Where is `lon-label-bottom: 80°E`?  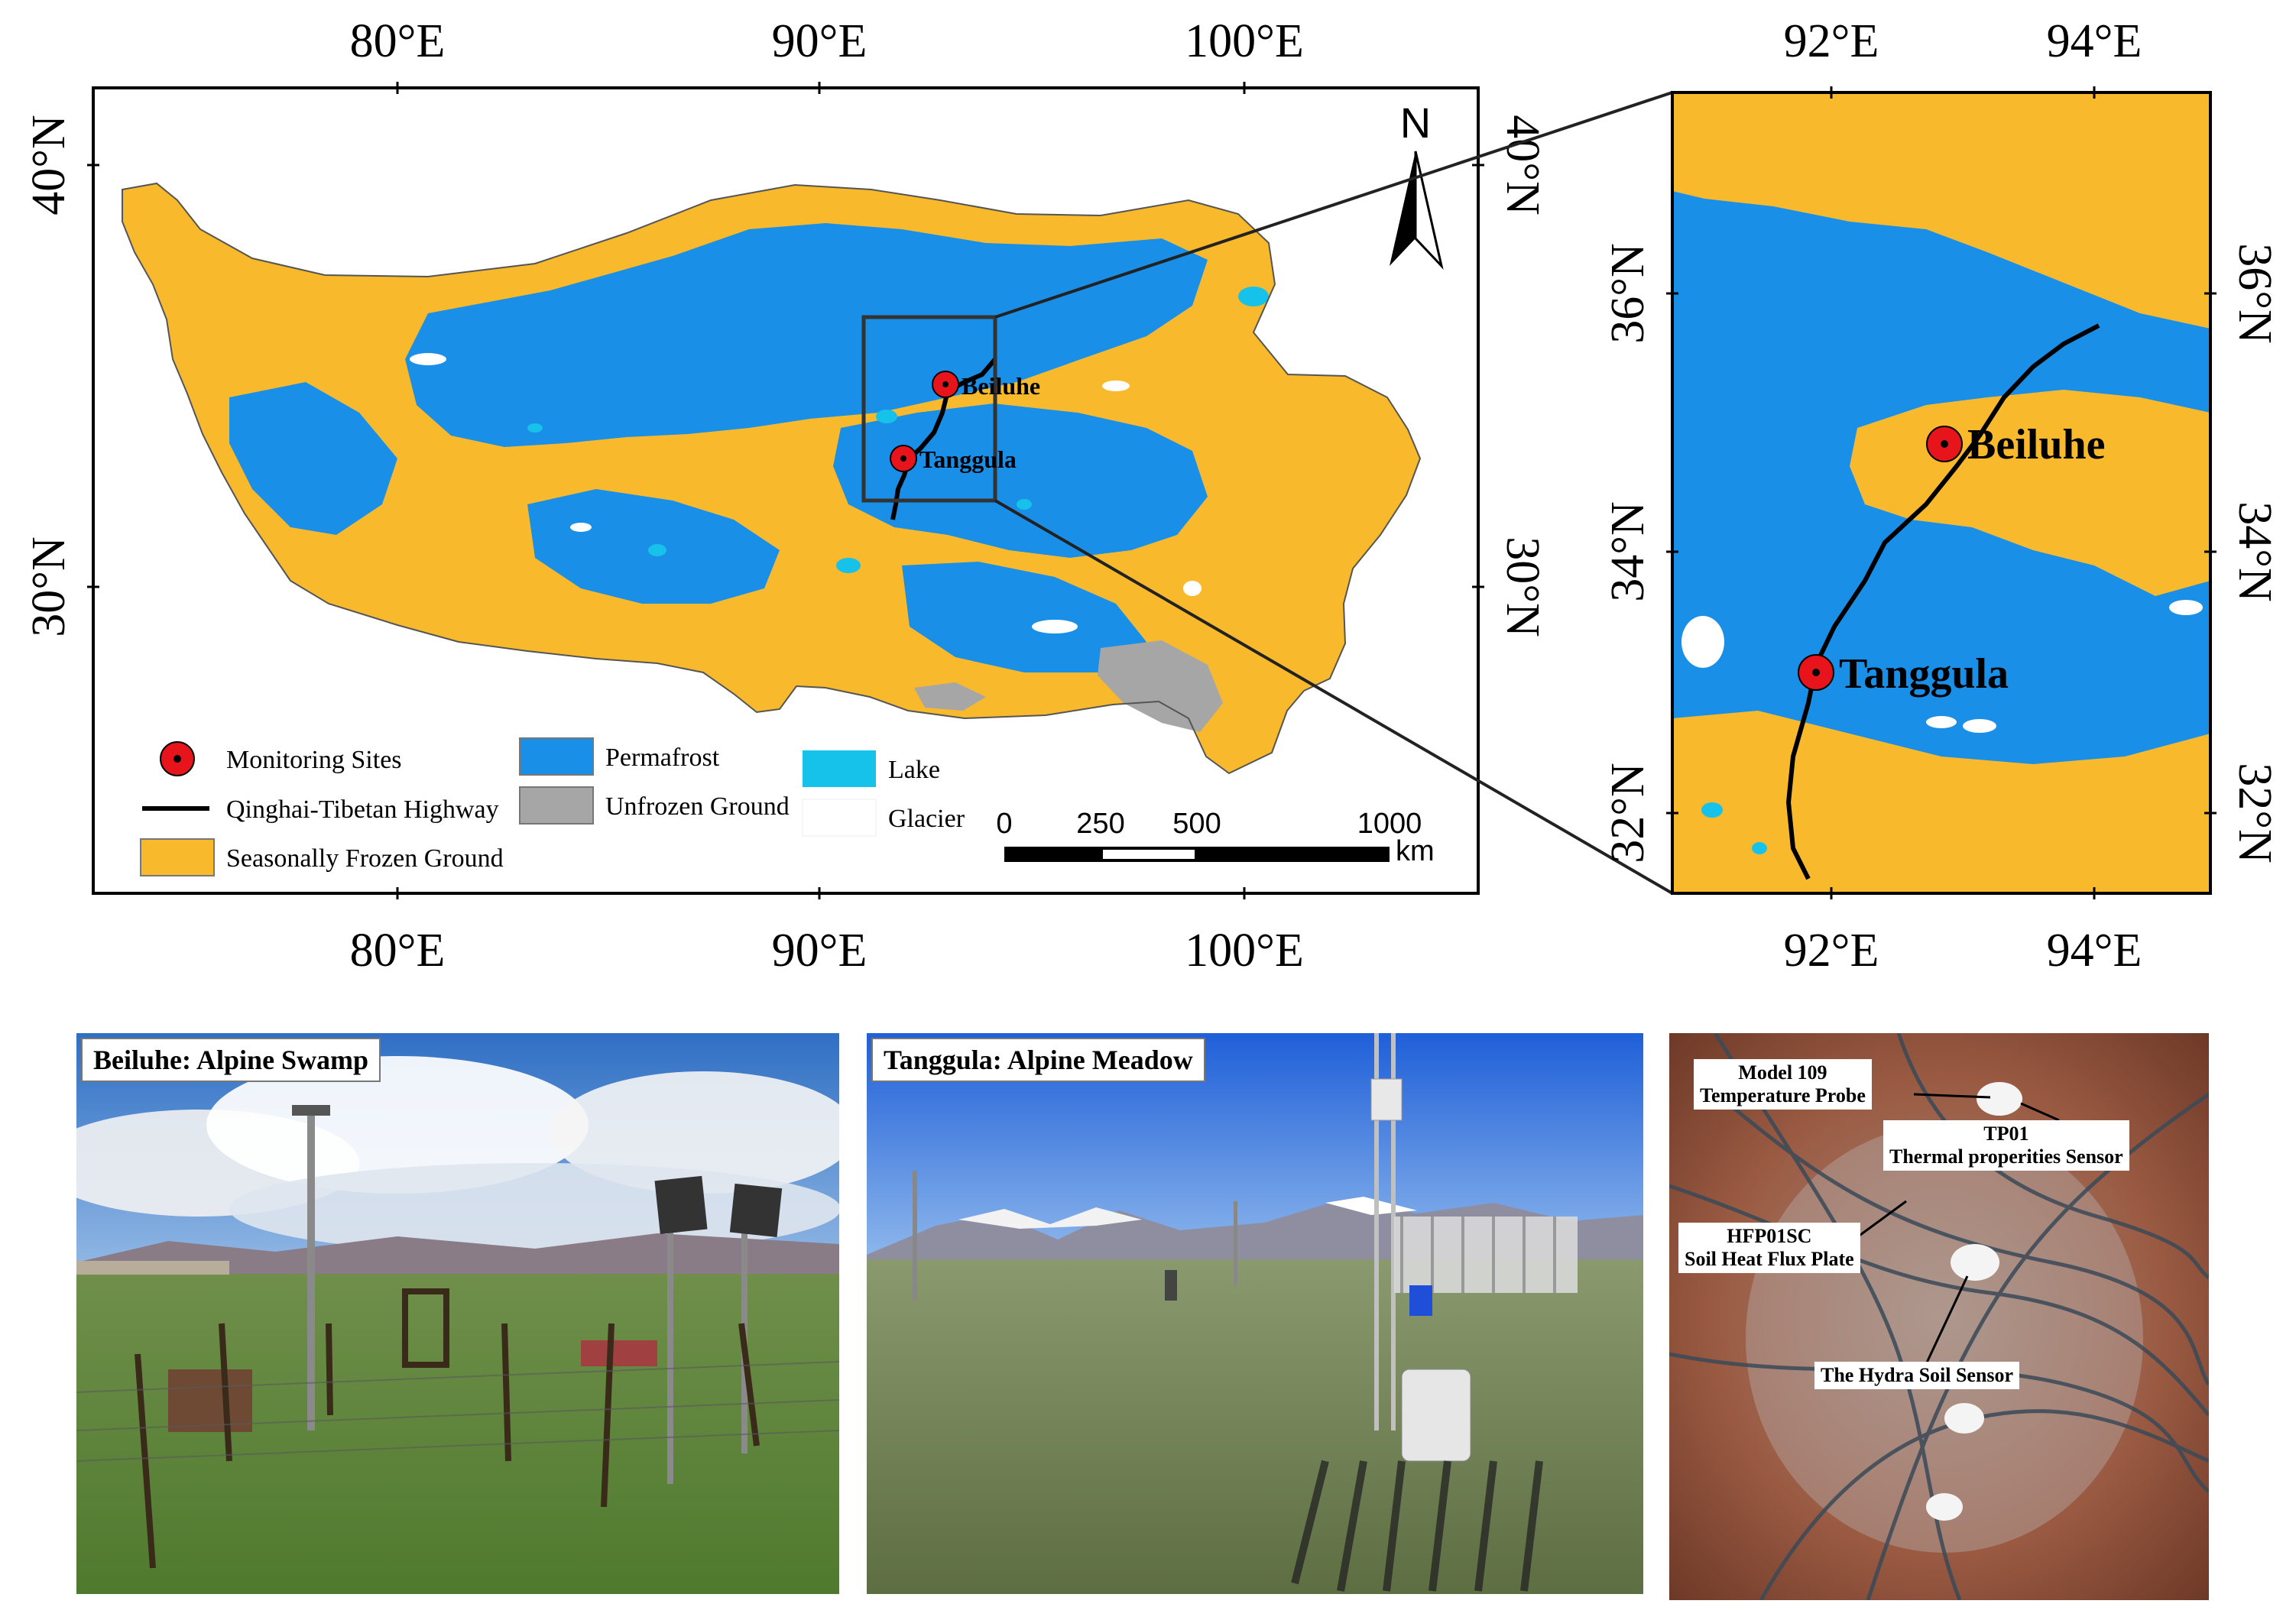 lon-label-bottom: 80°E is located at coordinates (398, 951).